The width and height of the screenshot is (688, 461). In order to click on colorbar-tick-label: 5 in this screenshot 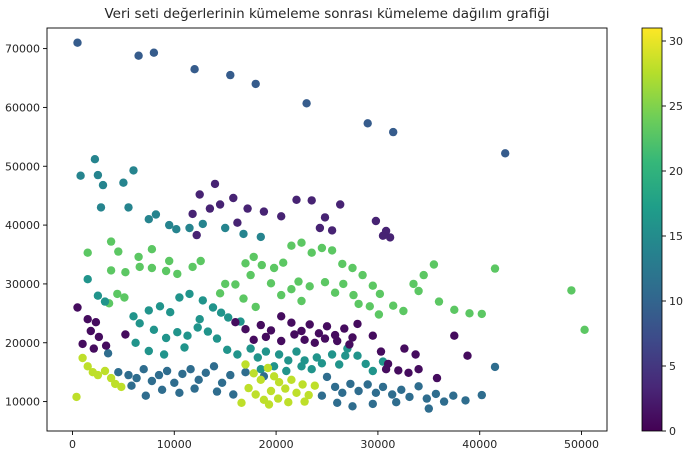, I will do `click(672, 366)`.